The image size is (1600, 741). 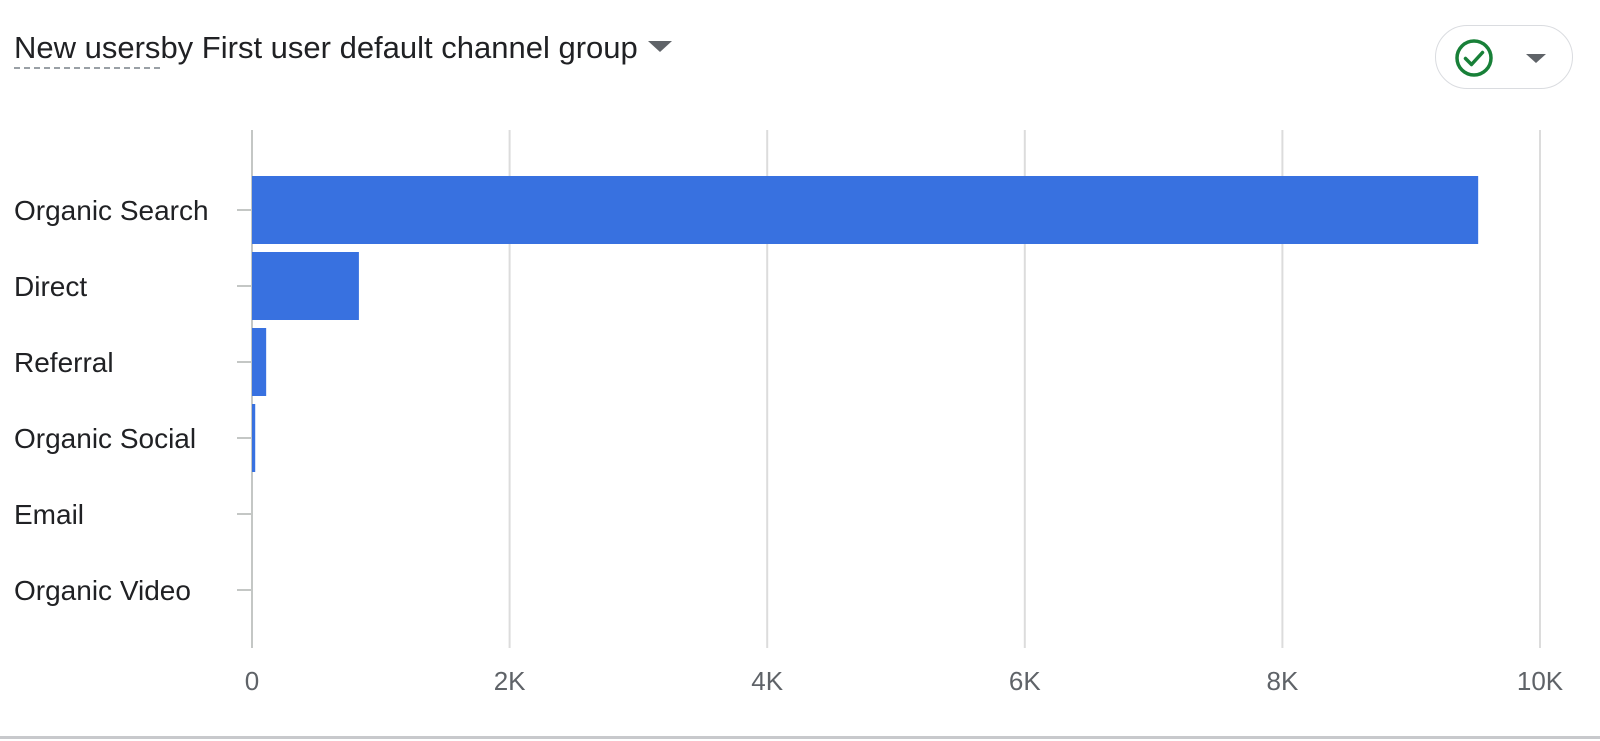 What do you see at coordinates (800, 737) in the screenshot?
I see `divider` at bounding box center [800, 737].